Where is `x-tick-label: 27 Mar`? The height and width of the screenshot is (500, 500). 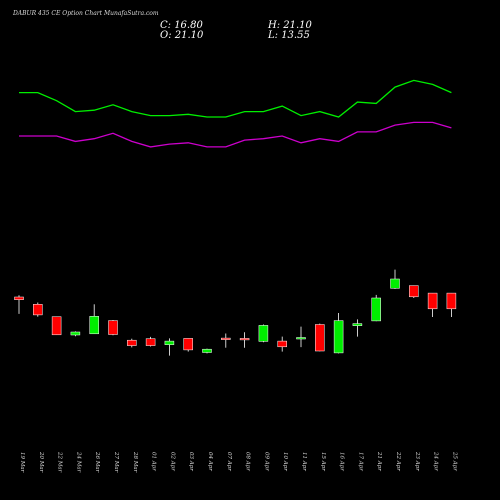 x-tick-label: 27 Mar is located at coordinates (116, 462).